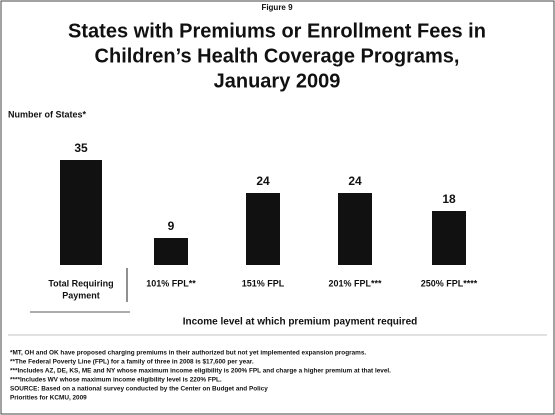 This screenshot has height=415, width=555. I want to click on footnote: Priorities for KCMU, 2009, so click(48, 398).